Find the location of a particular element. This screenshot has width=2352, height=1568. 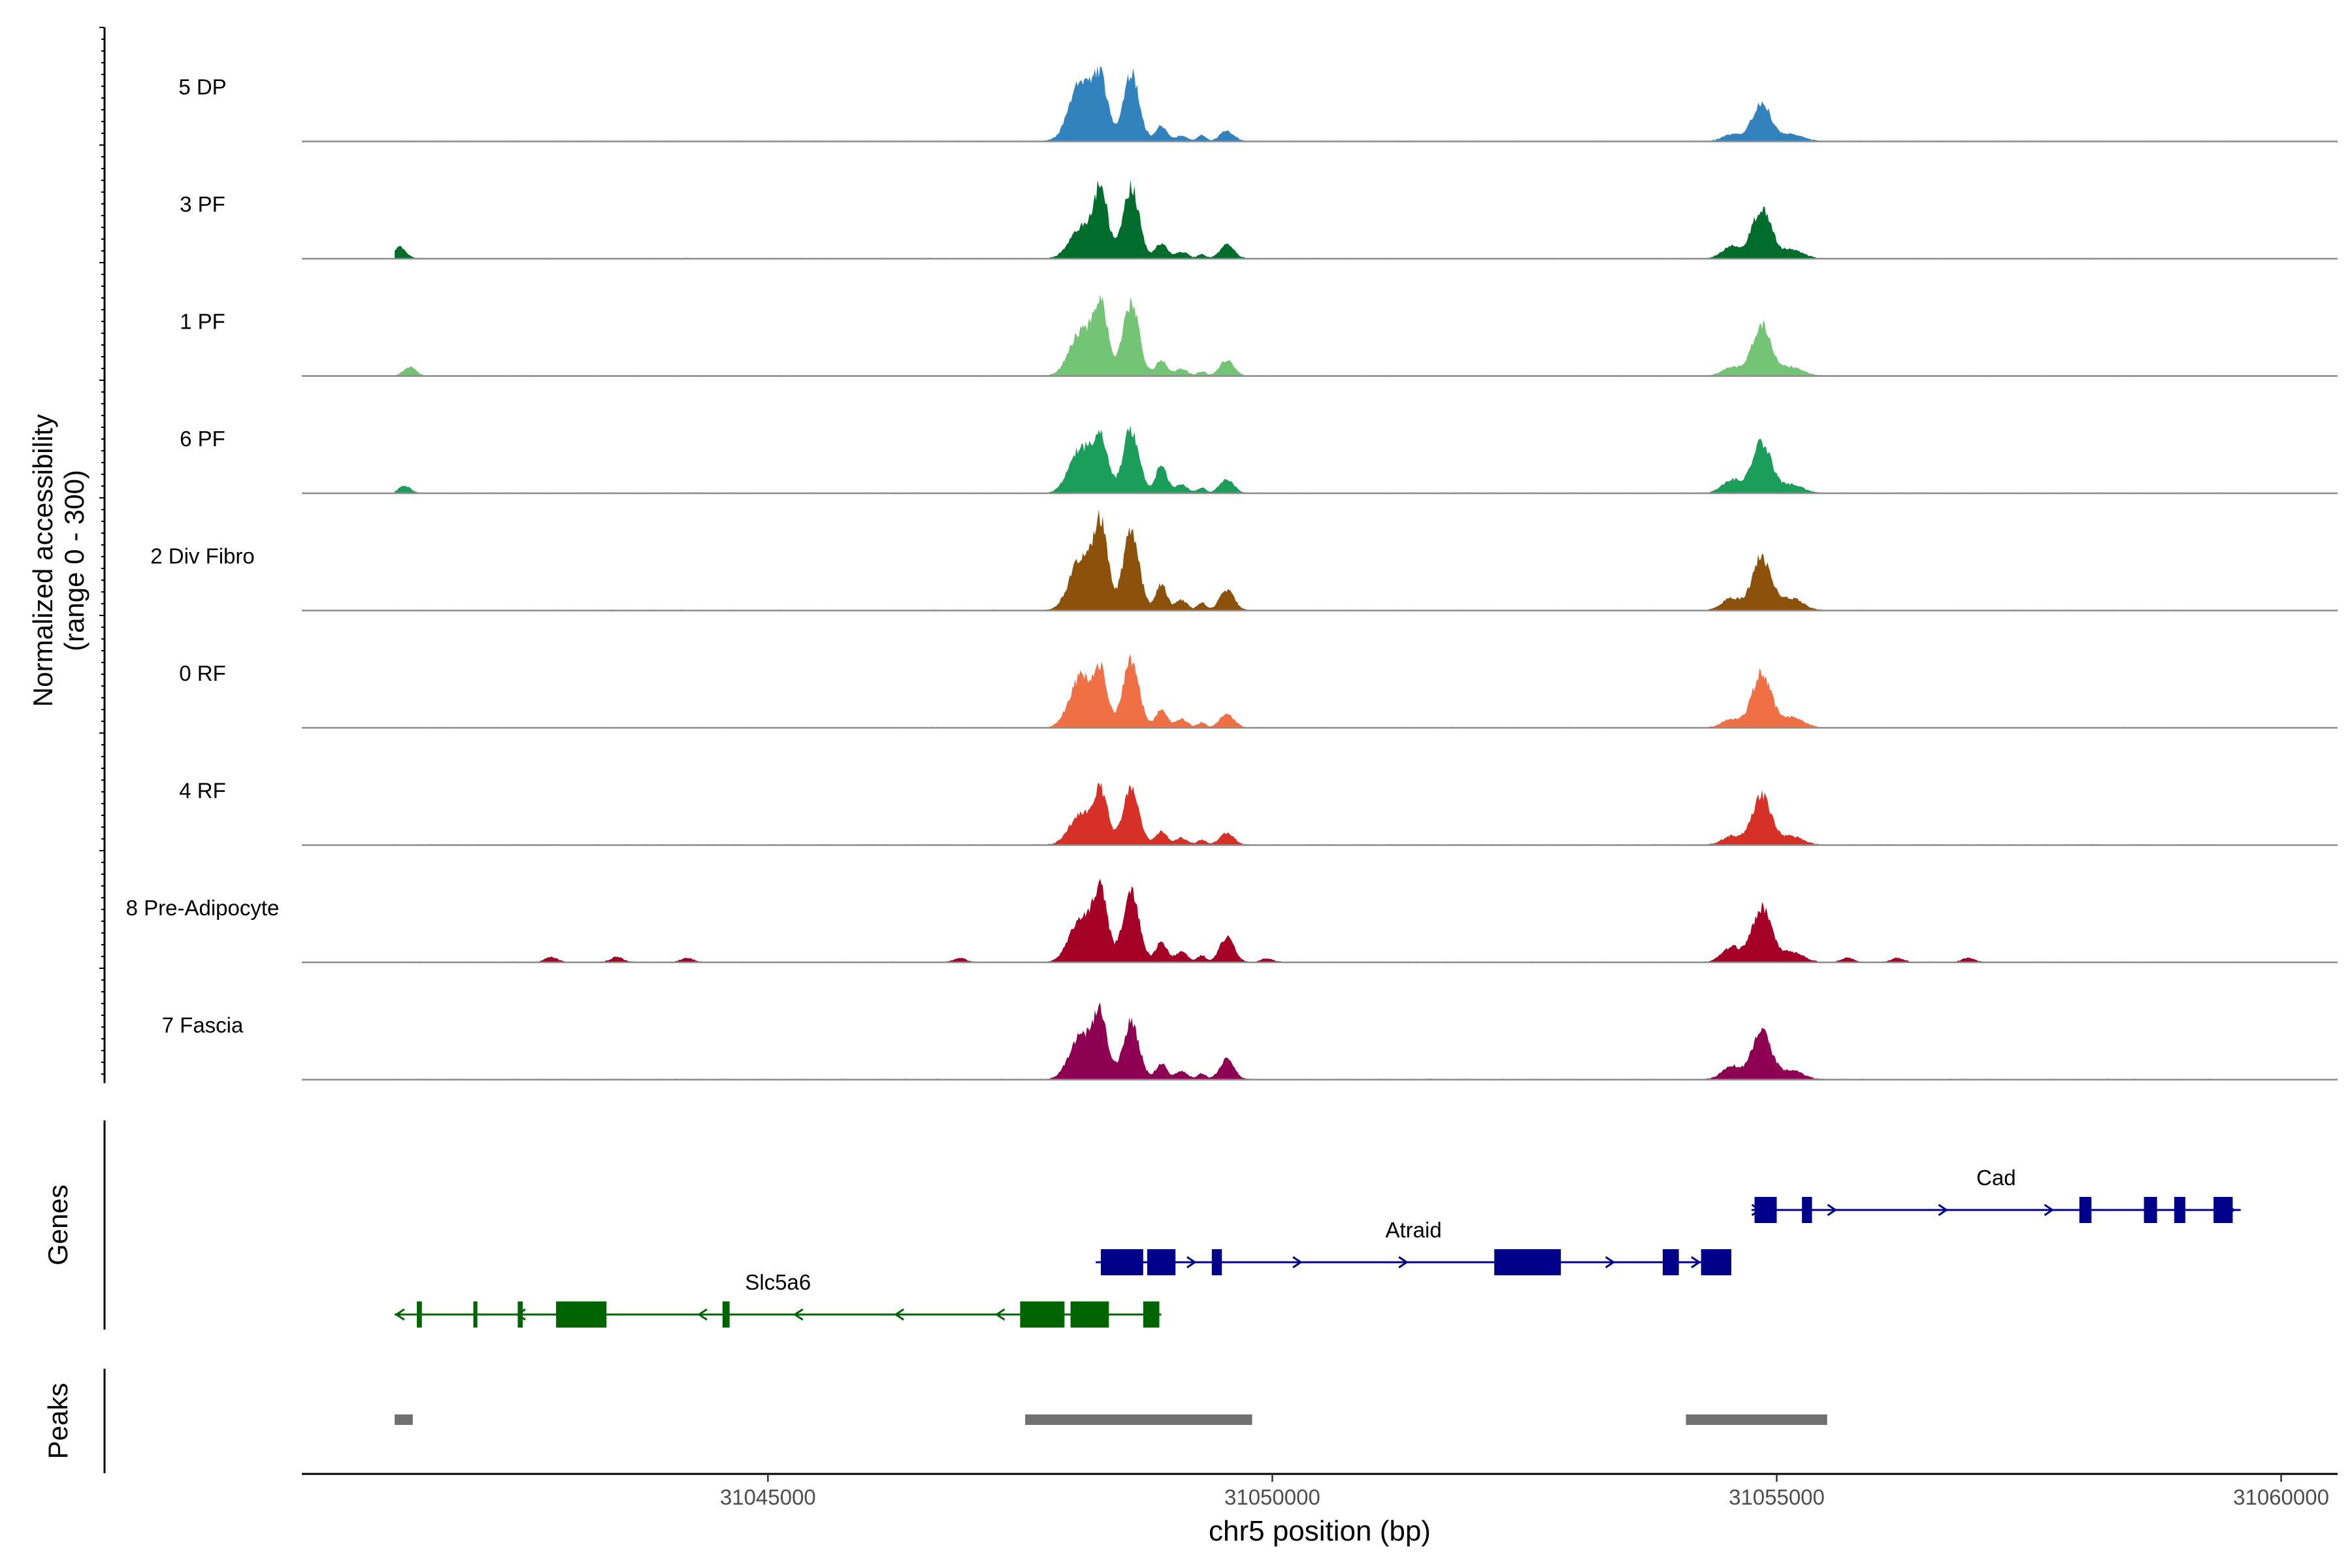

y-axis-ruler is located at coordinates (102, 555).